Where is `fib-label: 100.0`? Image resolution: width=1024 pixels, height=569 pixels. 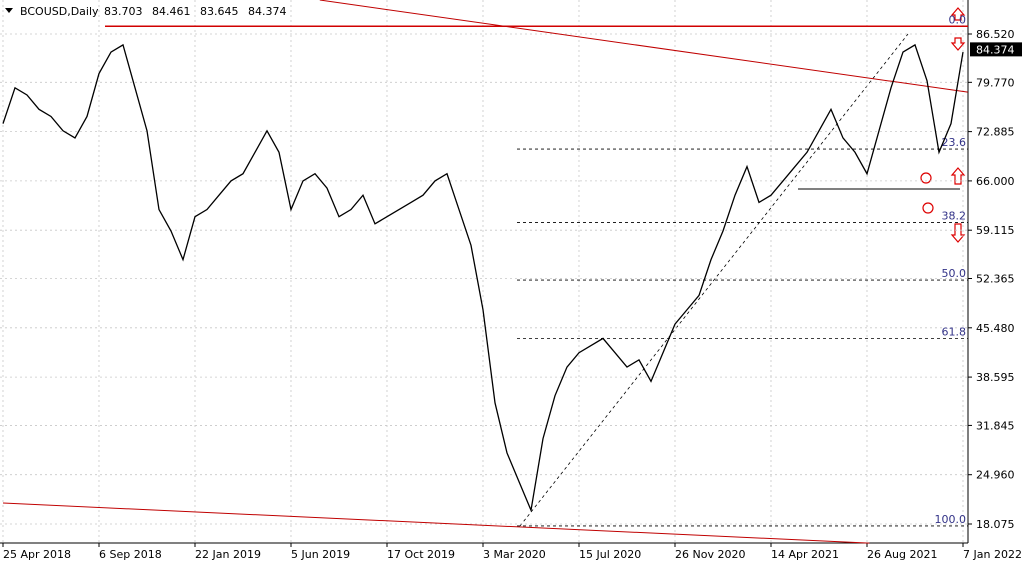
fib-label: 100.0 is located at coordinates (951, 519).